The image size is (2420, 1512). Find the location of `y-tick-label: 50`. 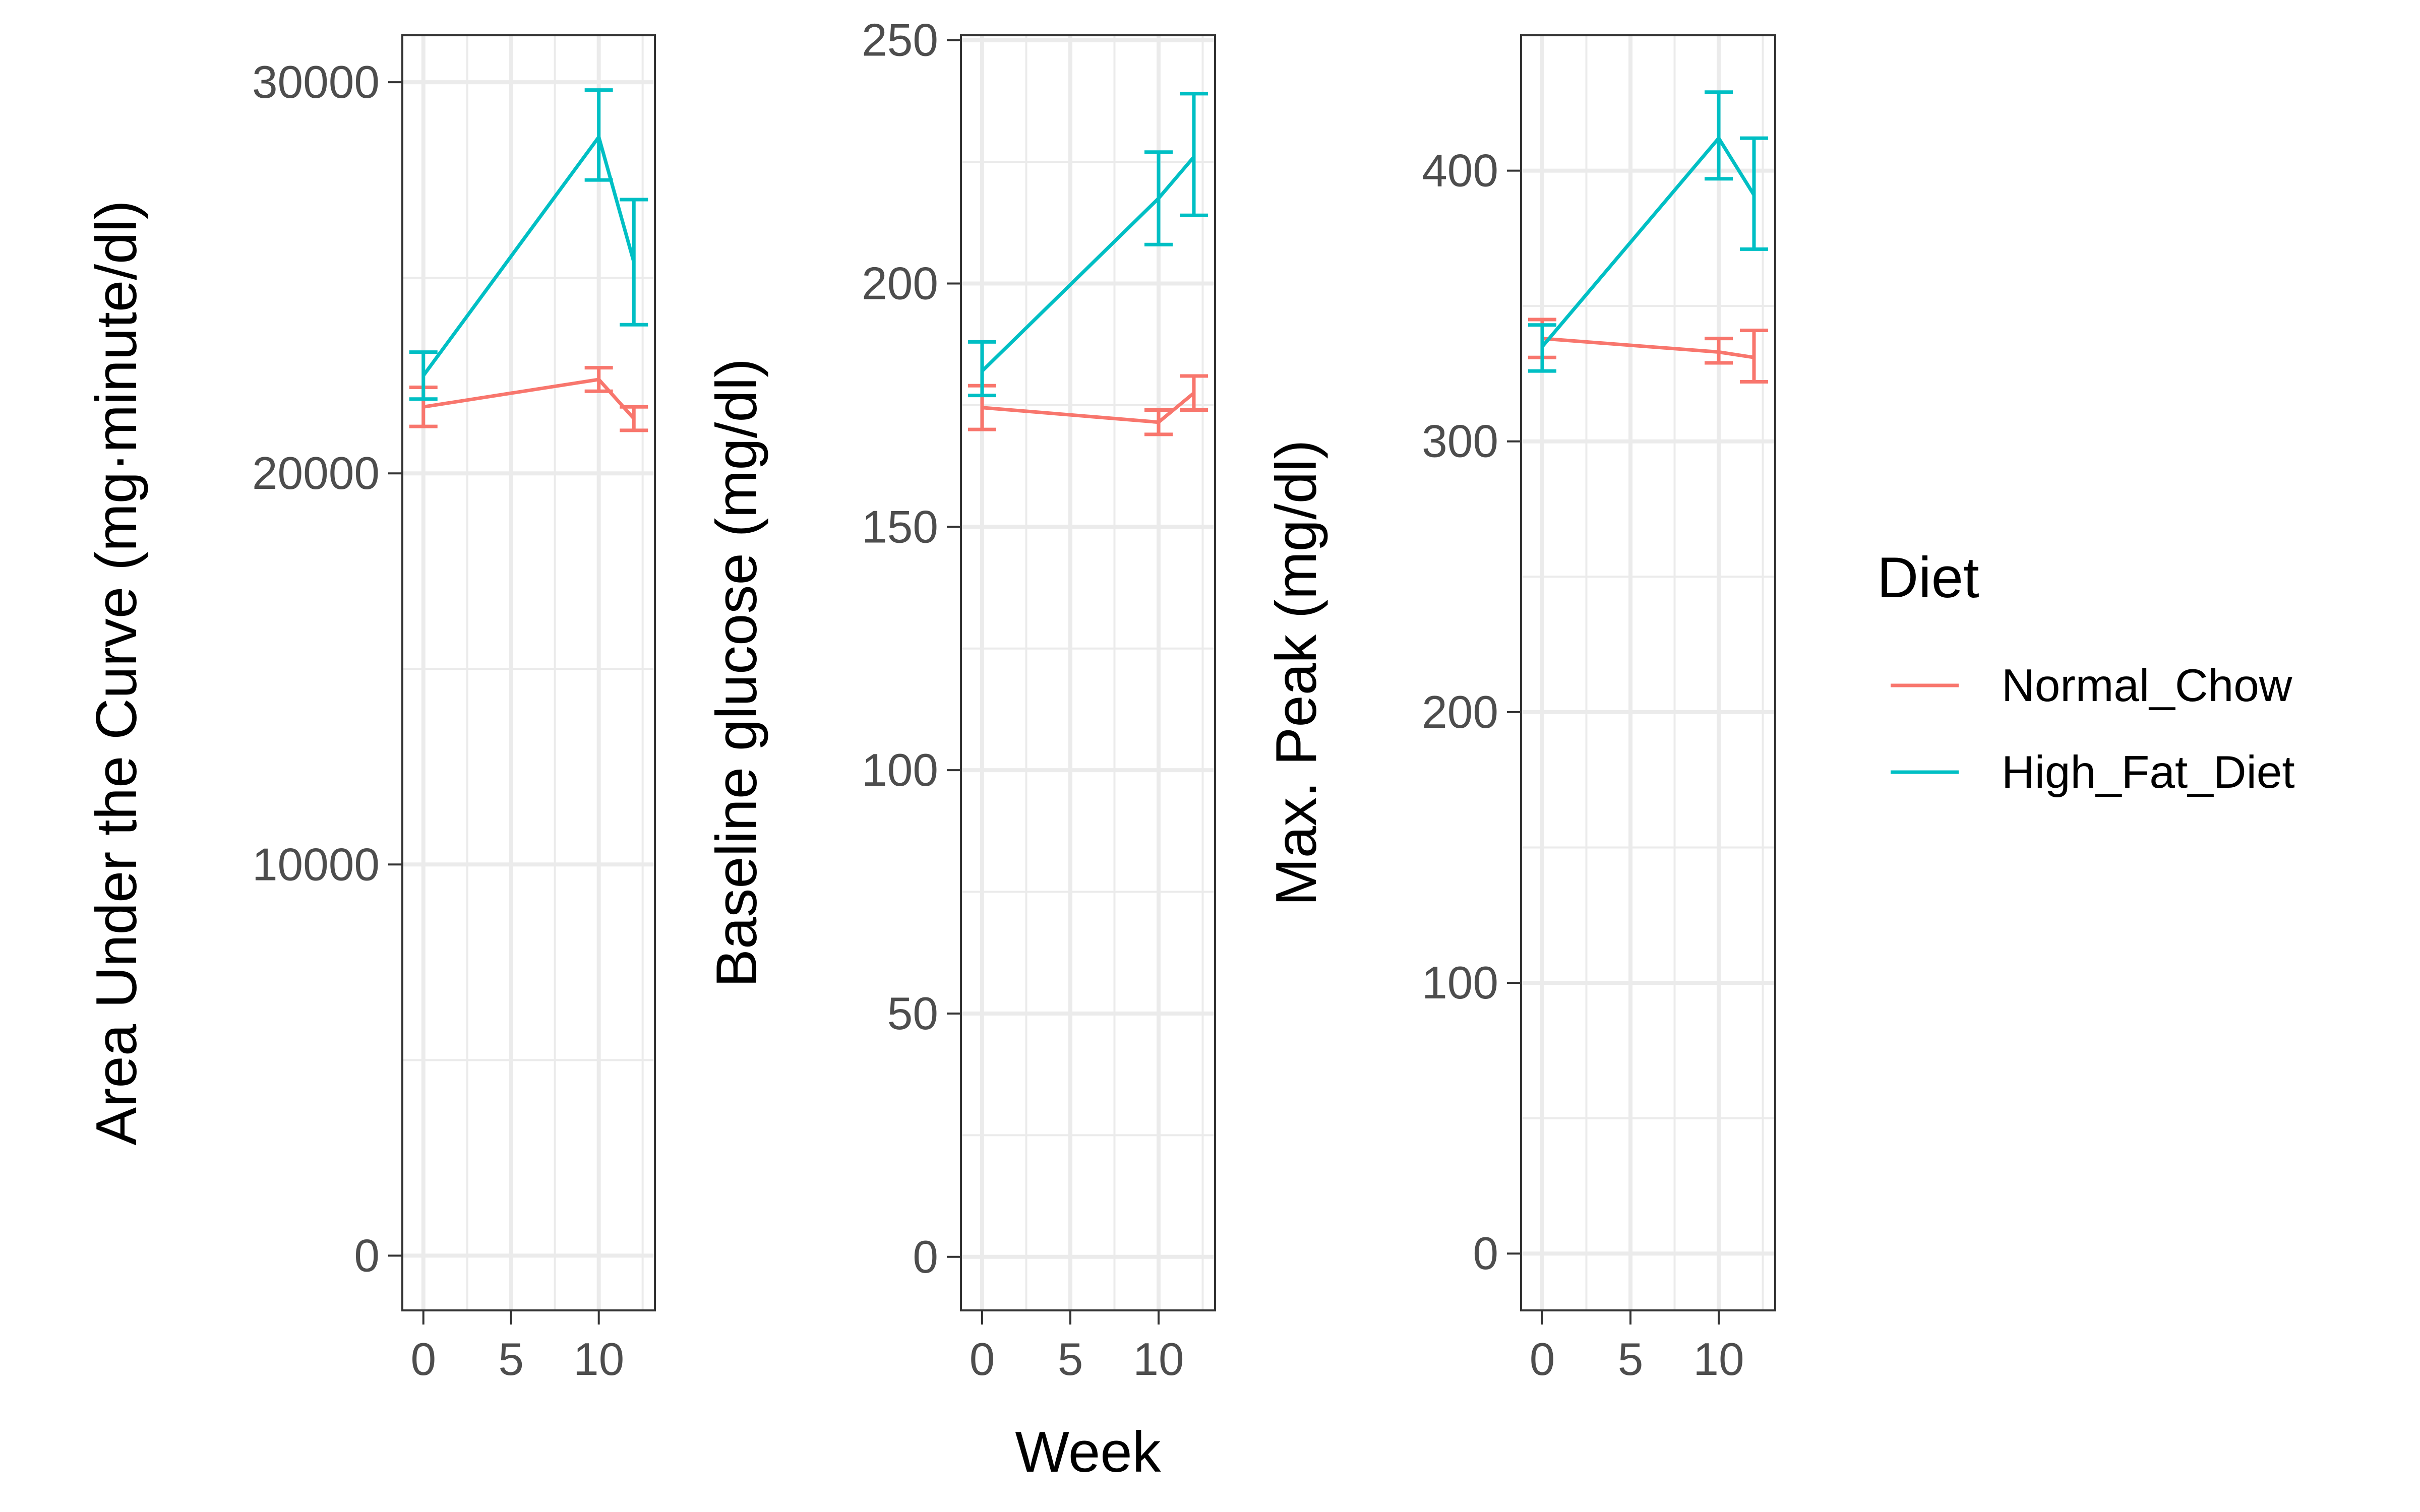

y-tick-label: 50 is located at coordinates (912, 1014).